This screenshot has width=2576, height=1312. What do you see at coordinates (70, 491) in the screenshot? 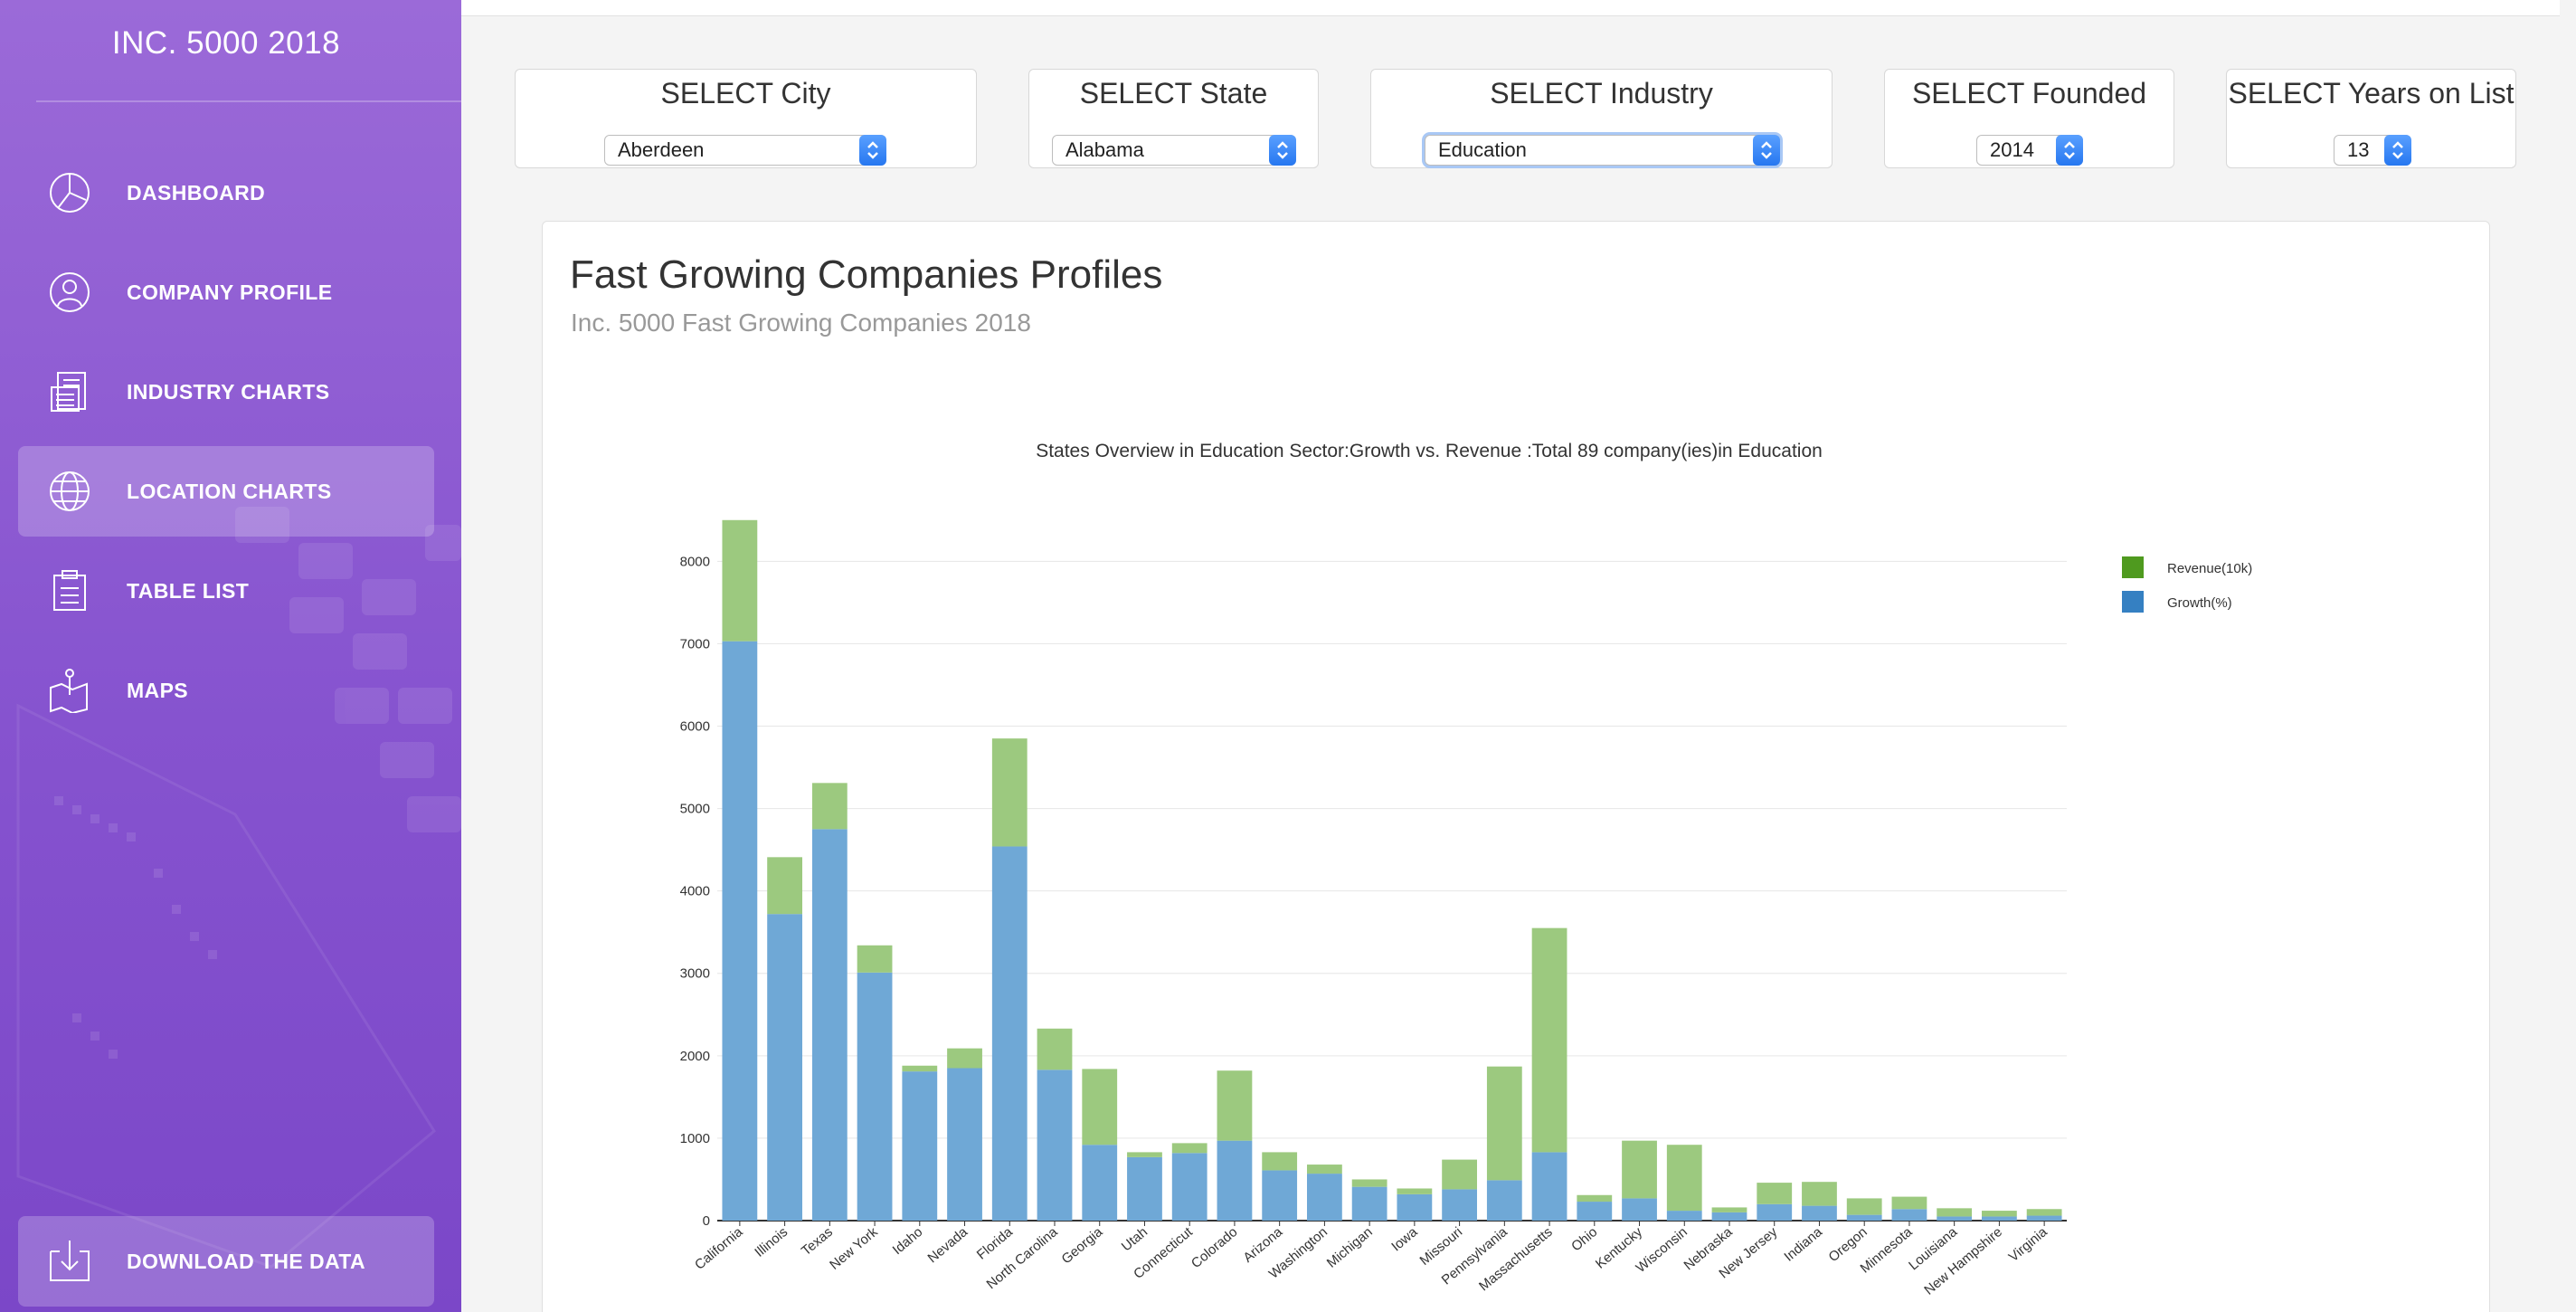
I see `globe-icon` at bounding box center [70, 491].